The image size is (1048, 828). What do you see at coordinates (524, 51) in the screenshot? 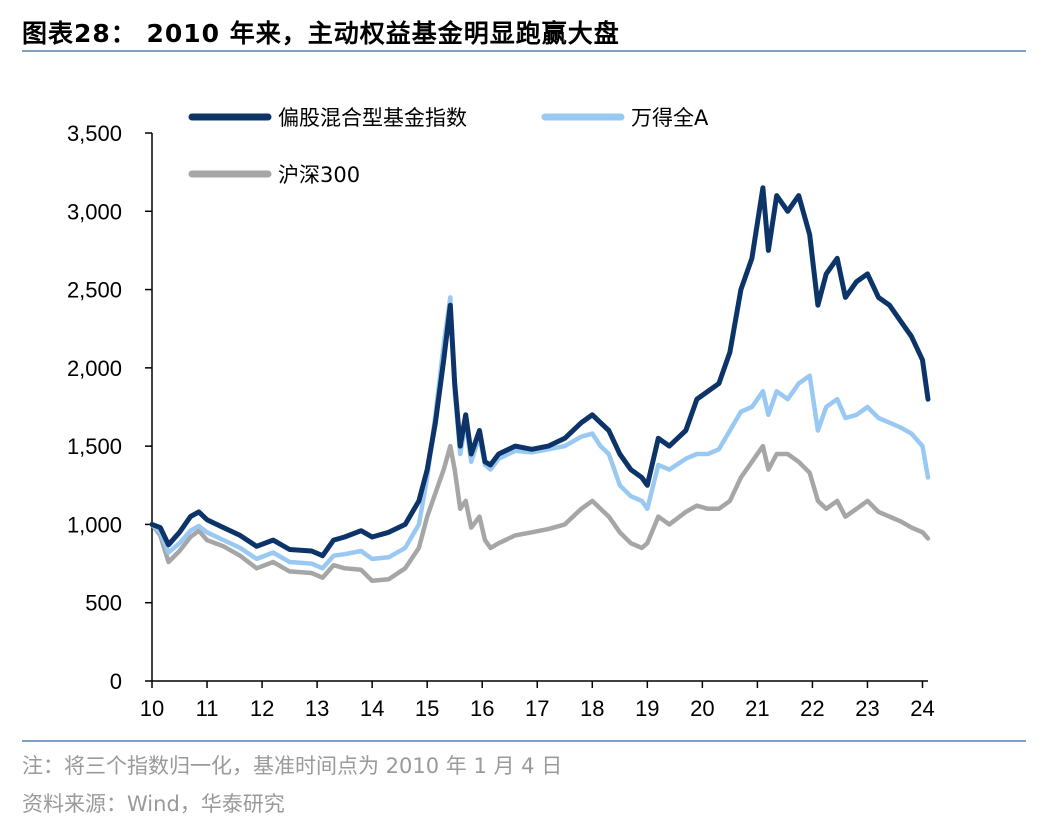
I see `header-rule` at bounding box center [524, 51].